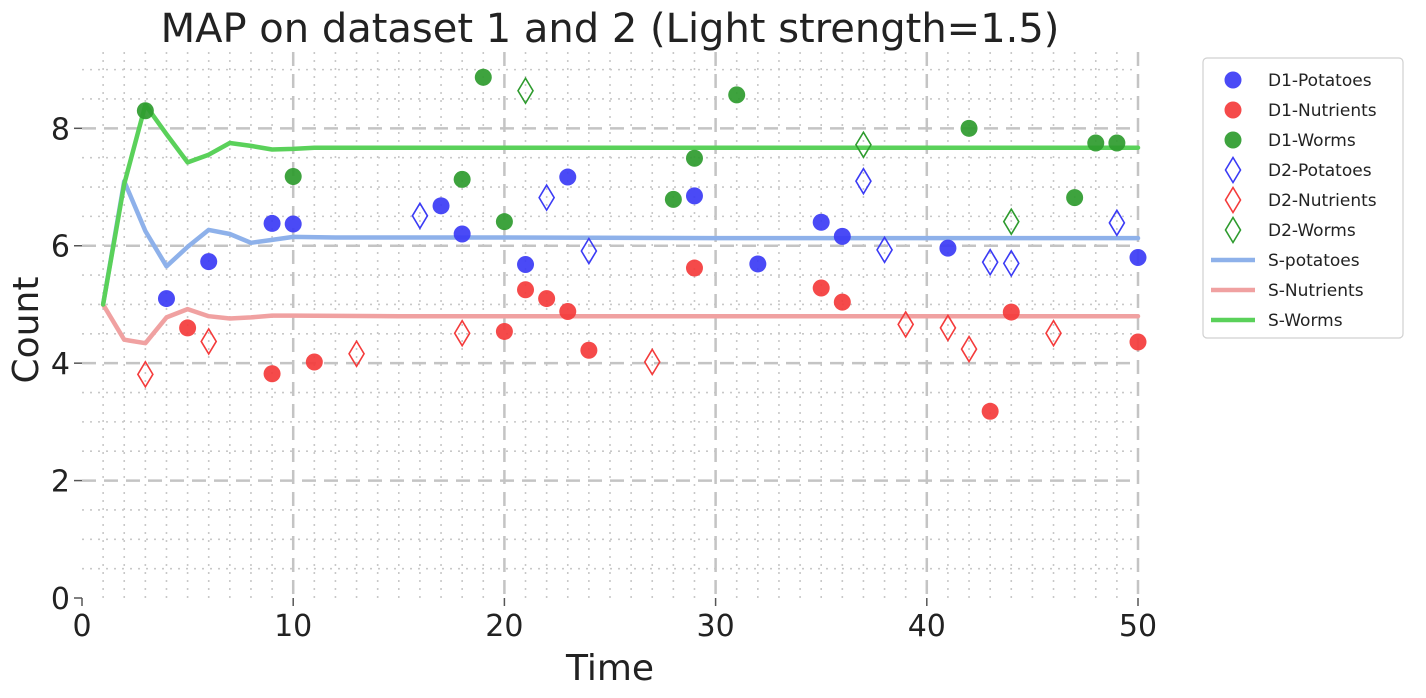 This screenshot has height=698, width=1426. What do you see at coordinates (60, 247) in the screenshot?
I see `y-tick-label: 6` at bounding box center [60, 247].